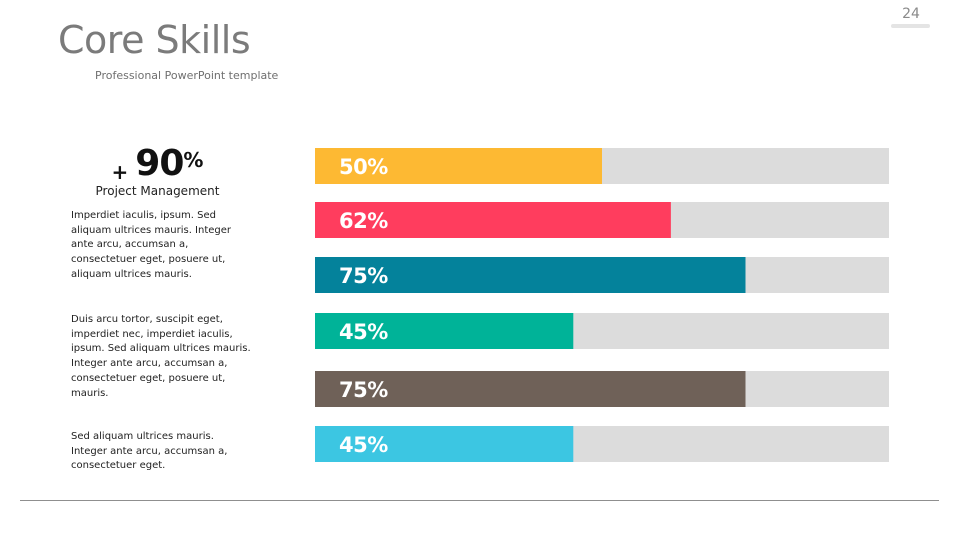 The width and height of the screenshot is (960, 540). Describe the element at coordinates (363, 445) in the screenshot. I see `bar-label-6: 45%` at that location.